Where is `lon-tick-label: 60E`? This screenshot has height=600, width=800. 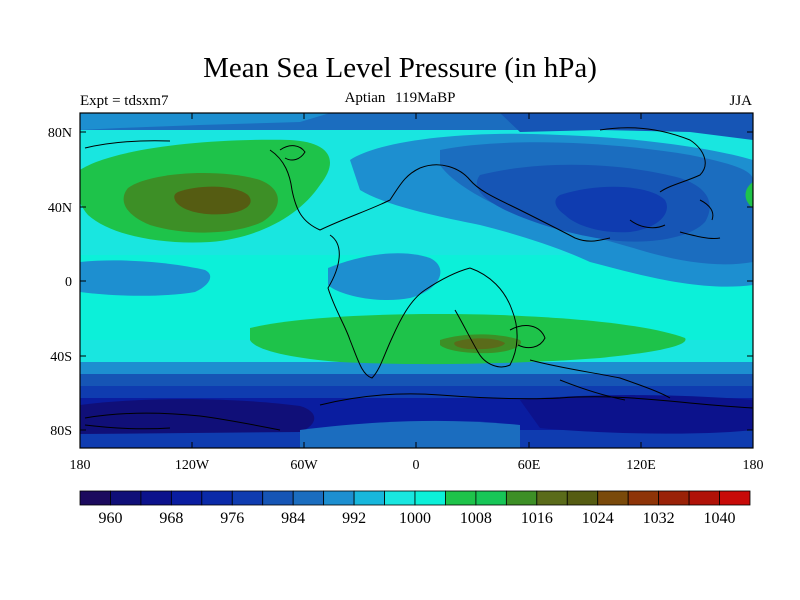 lon-tick-label: 60E is located at coordinates (529, 465).